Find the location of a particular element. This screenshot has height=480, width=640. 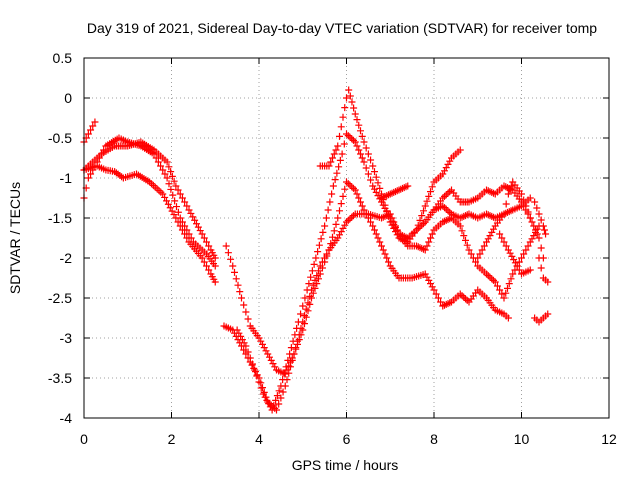

x-tick-labels: 0 2 4 6 8 10 12 is located at coordinates (348, 439).